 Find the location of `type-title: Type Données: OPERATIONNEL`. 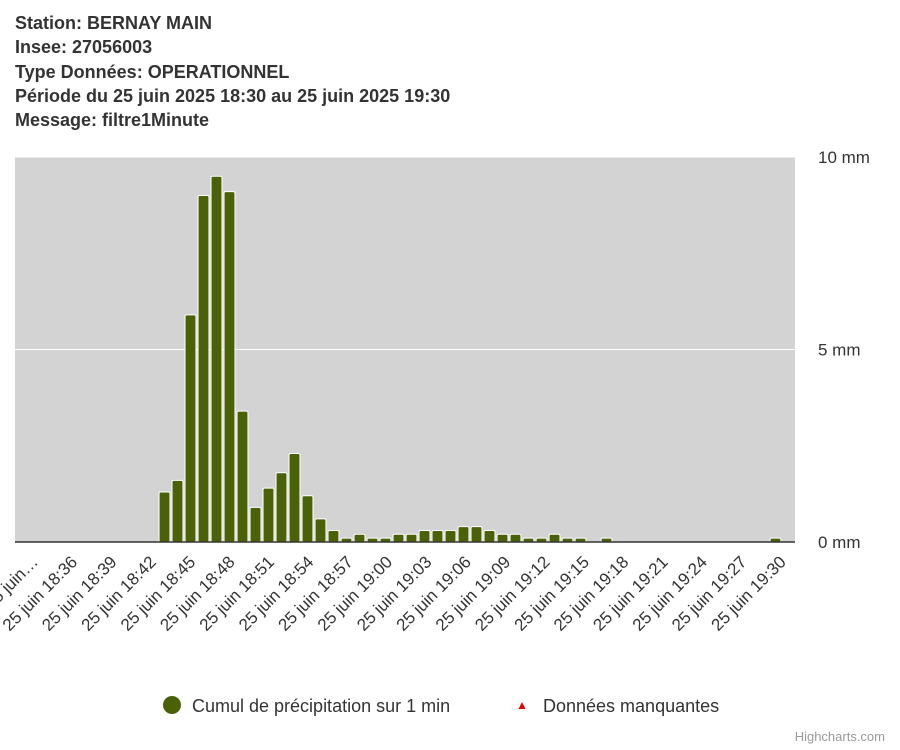

type-title: Type Données: OPERATIONNEL is located at coordinates (152, 71).